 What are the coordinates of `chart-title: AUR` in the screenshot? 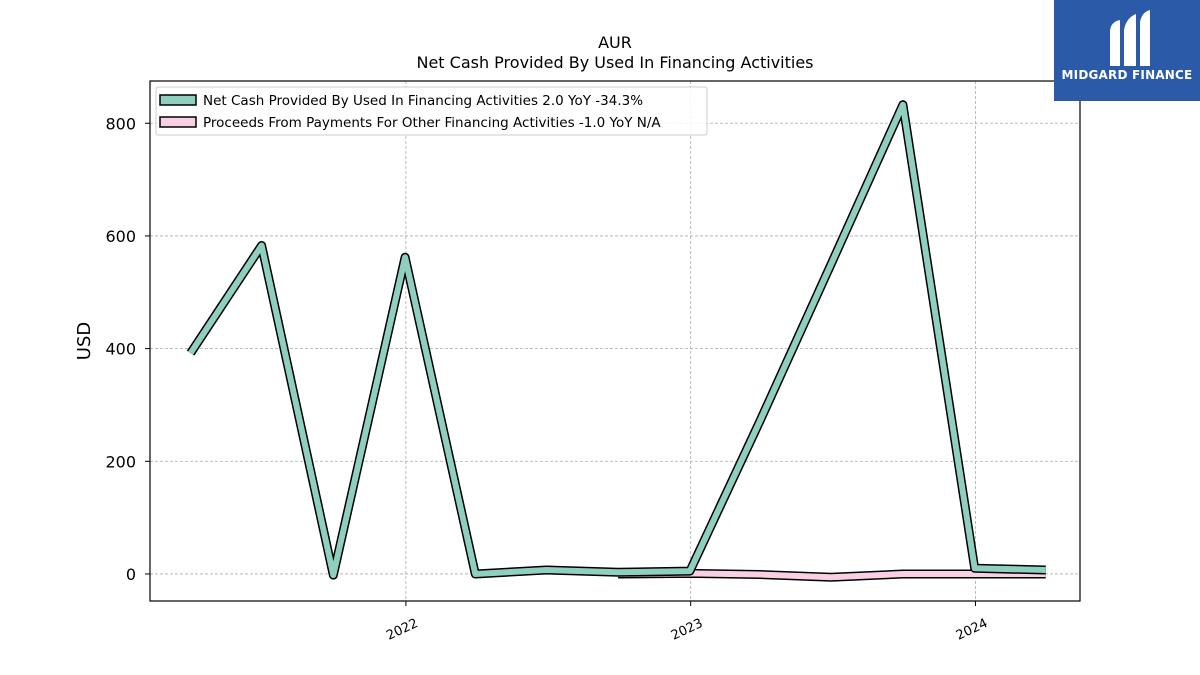 It's located at (615, 42).